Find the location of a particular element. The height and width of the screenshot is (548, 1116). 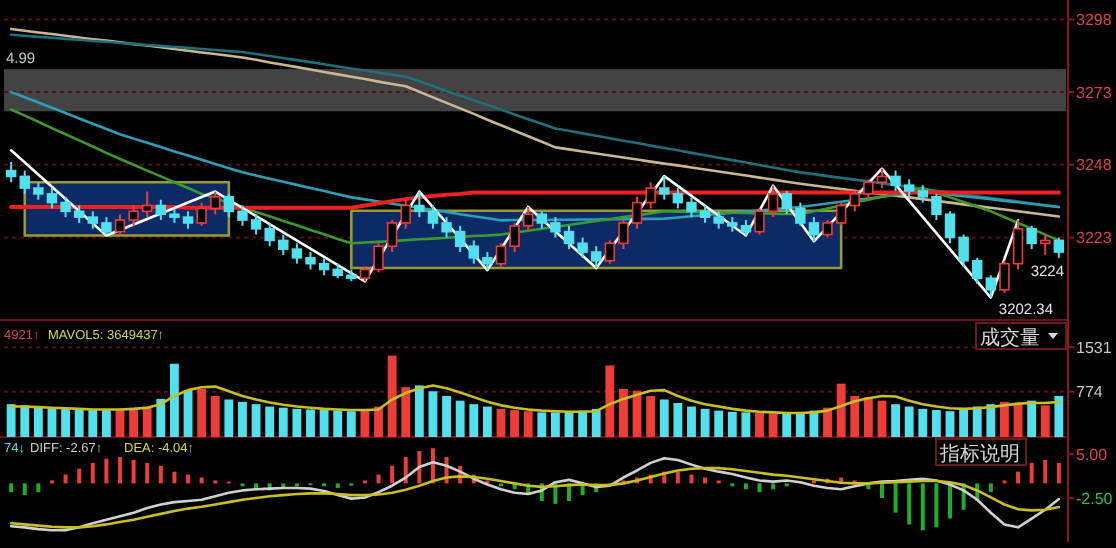

y-tick-label: 3298 is located at coordinates (1094, 20).